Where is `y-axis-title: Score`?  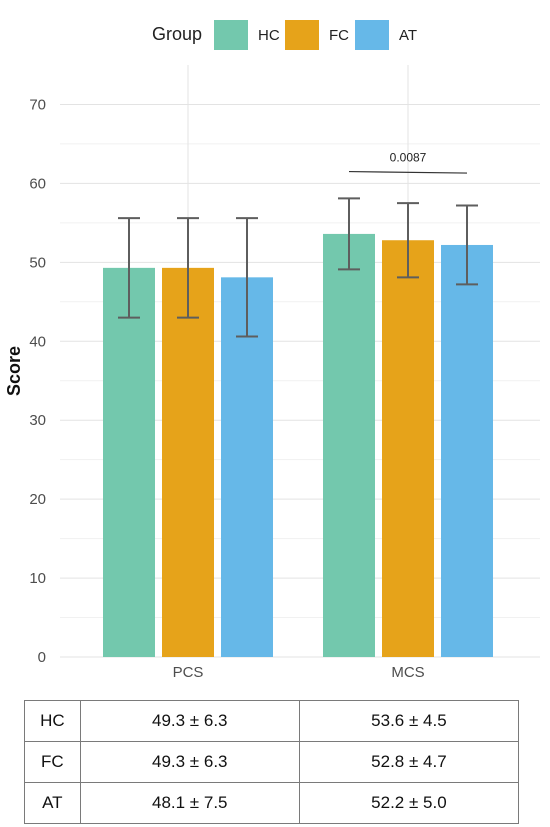 y-axis-title: Score is located at coordinates (14, 371).